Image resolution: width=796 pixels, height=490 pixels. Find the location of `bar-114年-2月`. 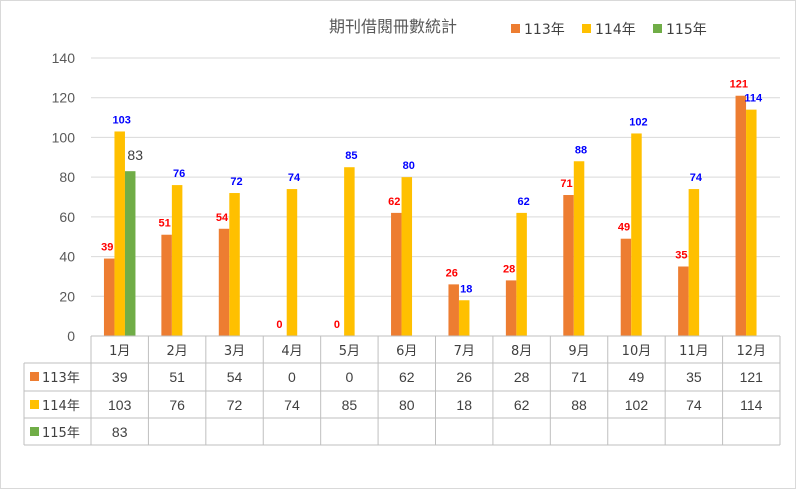

bar-114年-2月 is located at coordinates (177, 260).